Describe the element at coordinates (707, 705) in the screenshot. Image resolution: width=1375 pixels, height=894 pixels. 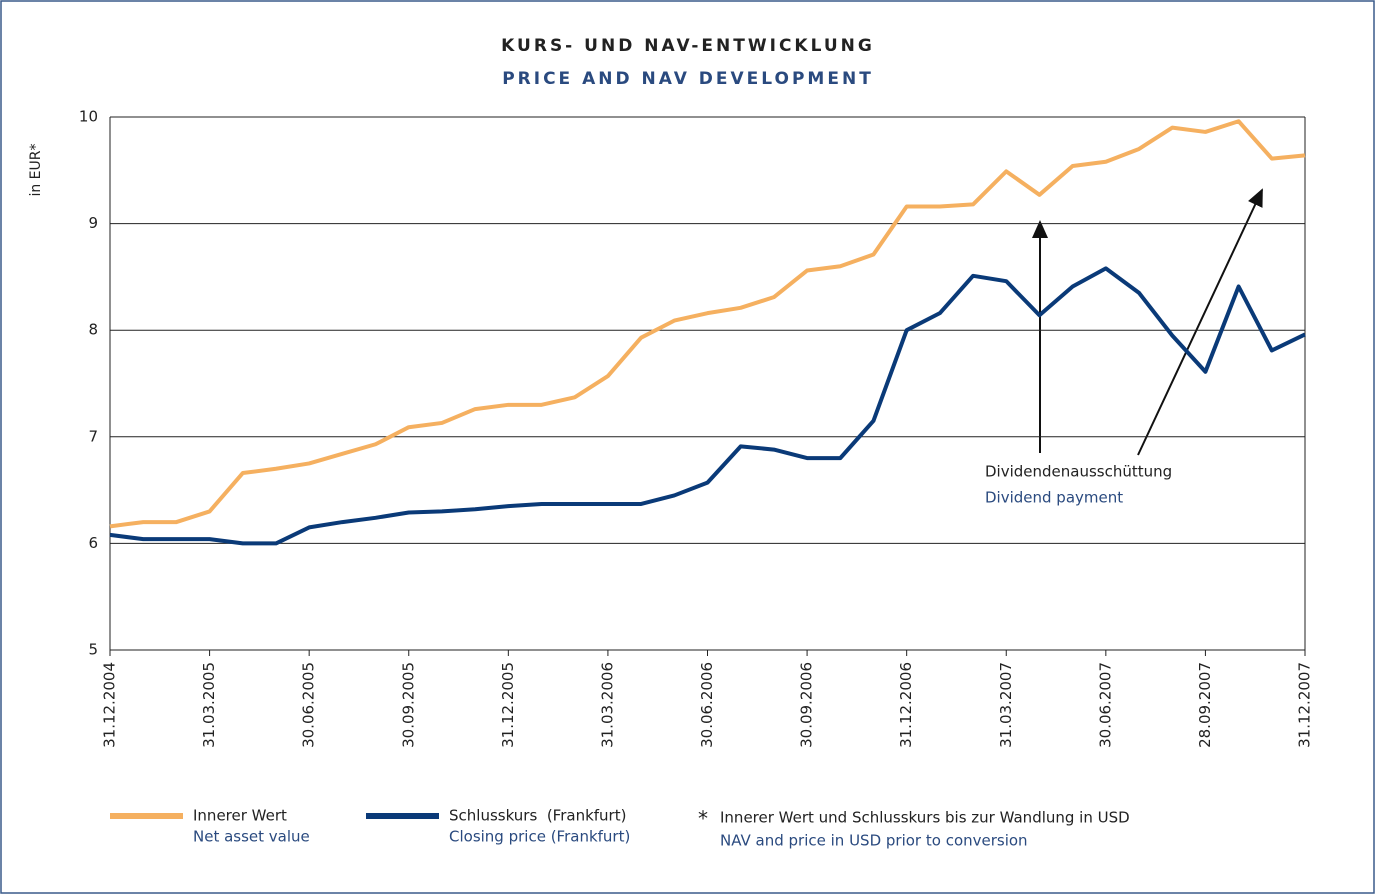
I see `x-tick-label: 30.06.2006` at that location.